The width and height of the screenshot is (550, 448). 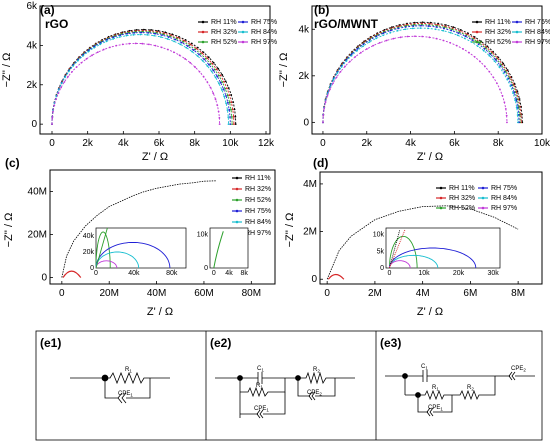 What do you see at coordinates (423, 293) in the screenshot?
I see `x-tick-label: 4M` at bounding box center [423, 293].